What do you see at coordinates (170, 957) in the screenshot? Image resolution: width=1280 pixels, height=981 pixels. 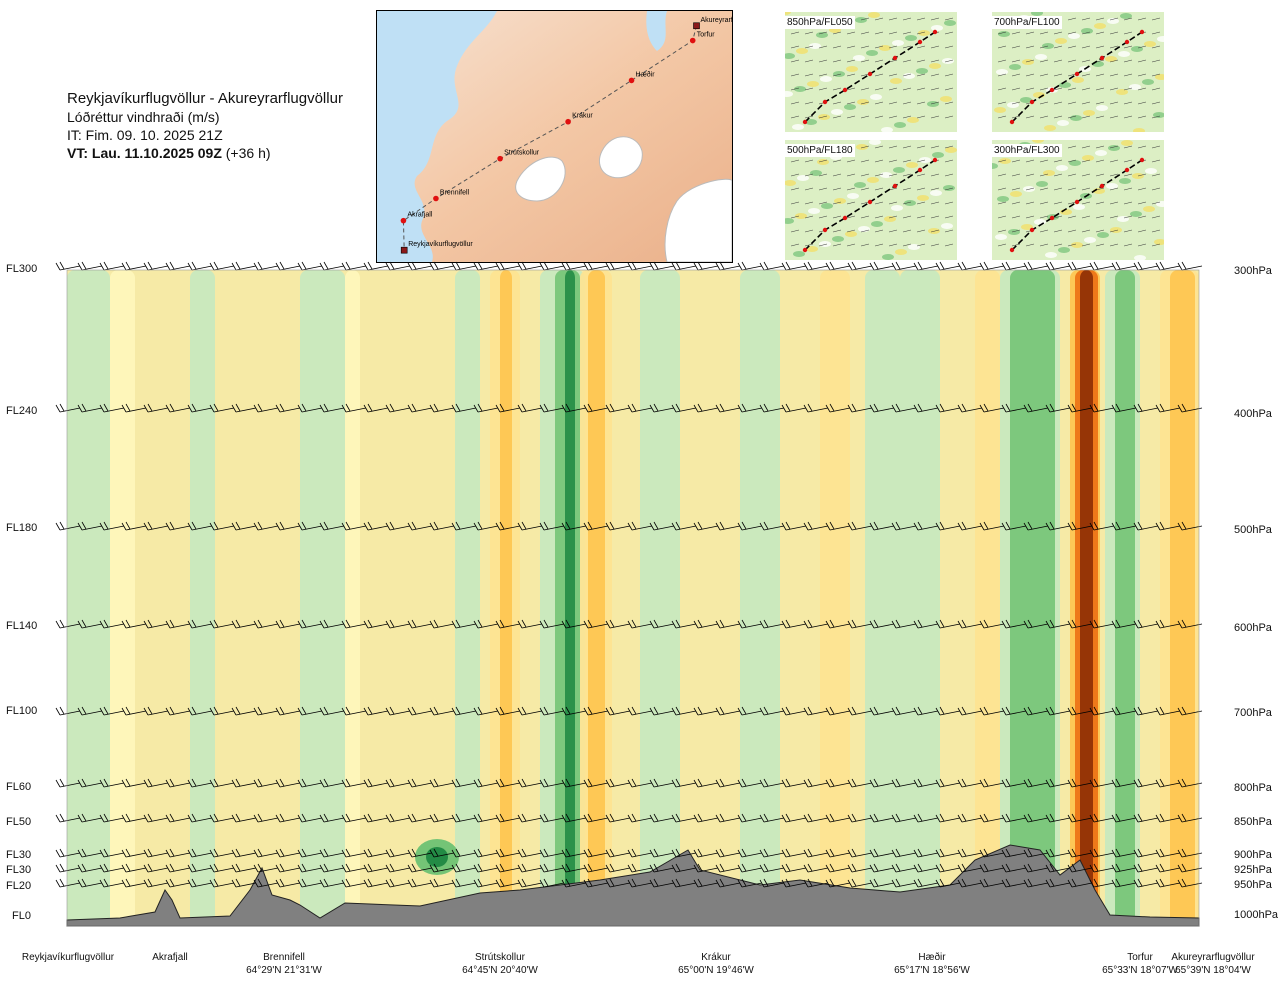 I see `location-1: Akrafjall` at bounding box center [170, 957].